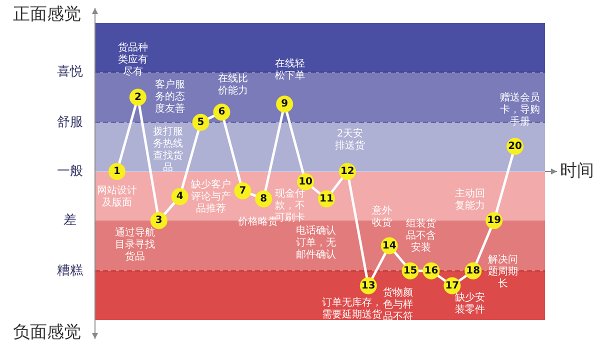 This screenshot has height=347, width=596. I want to click on x-tick-label: 16, so click(431, 270).